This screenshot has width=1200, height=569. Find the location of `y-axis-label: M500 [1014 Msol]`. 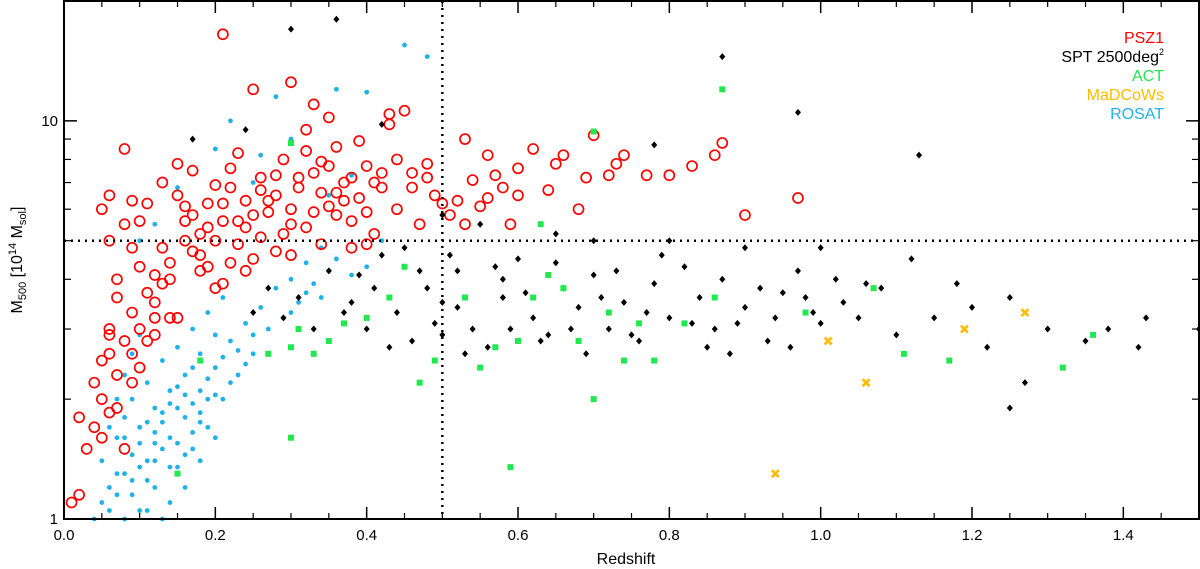

y-axis-label: M500 [1014 Msol] is located at coordinates (18, 260).